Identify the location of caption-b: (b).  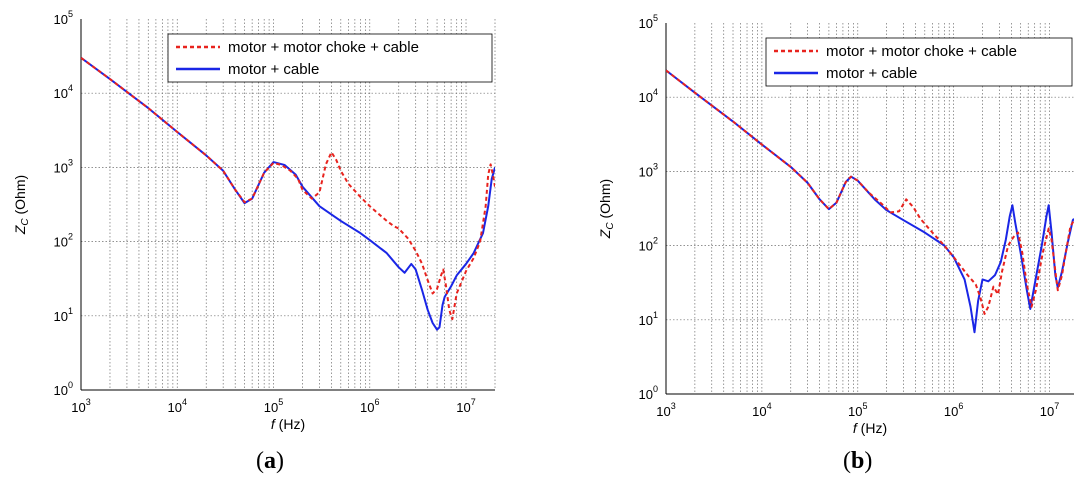
(857, 461).